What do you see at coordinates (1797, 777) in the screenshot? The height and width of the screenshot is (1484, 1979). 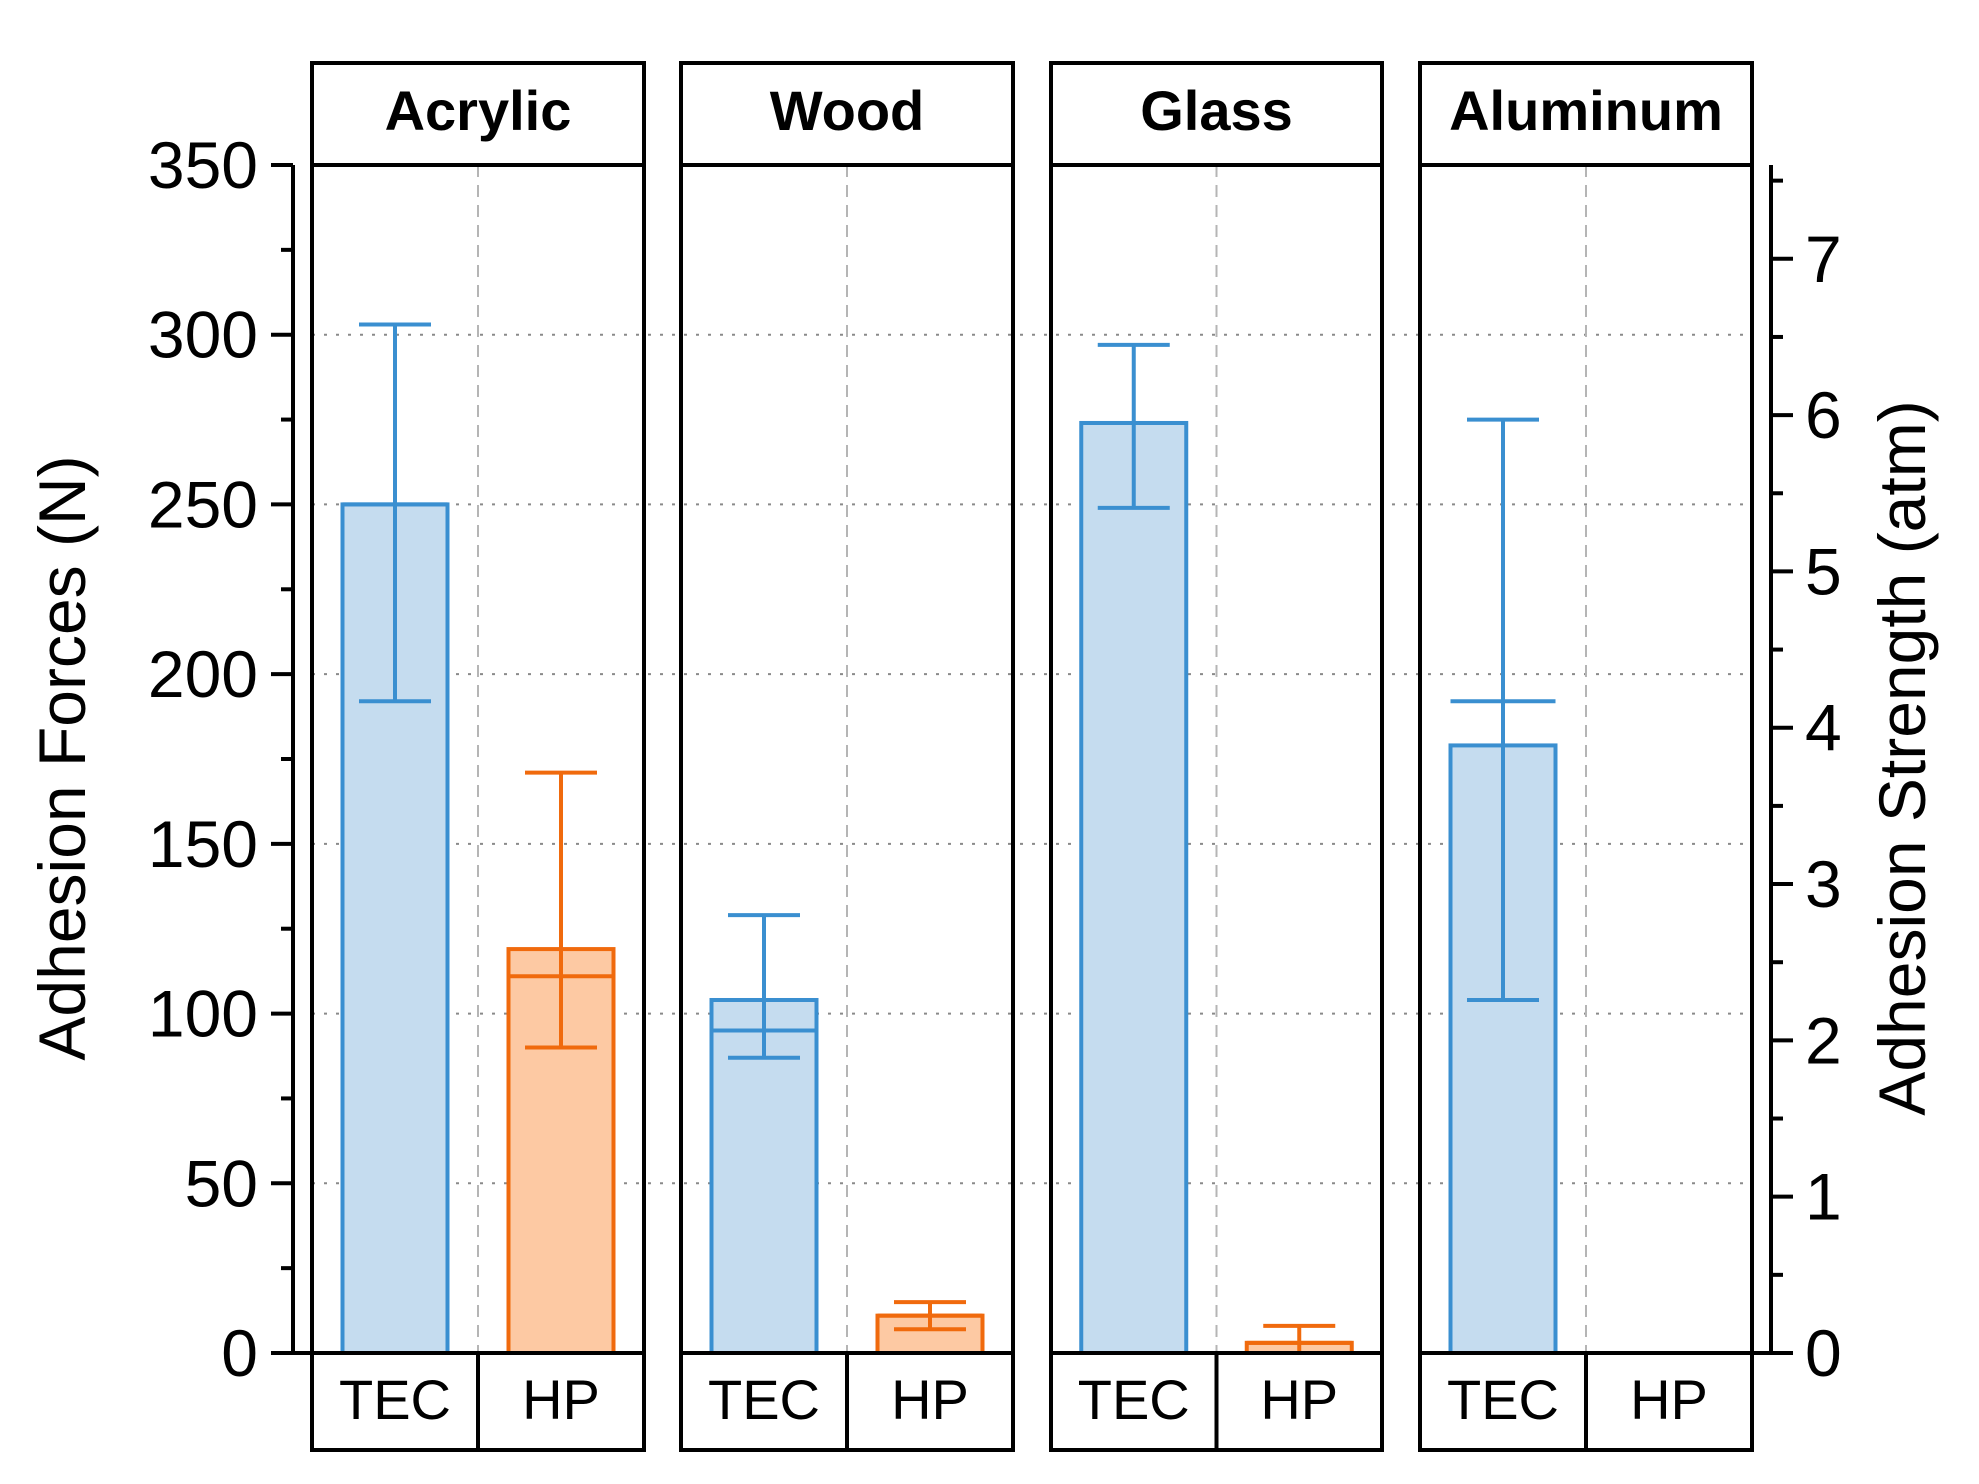 I see `right-y-axis: 0 1 2 3 4 5 6 7` at bounding box center [1797, 777].